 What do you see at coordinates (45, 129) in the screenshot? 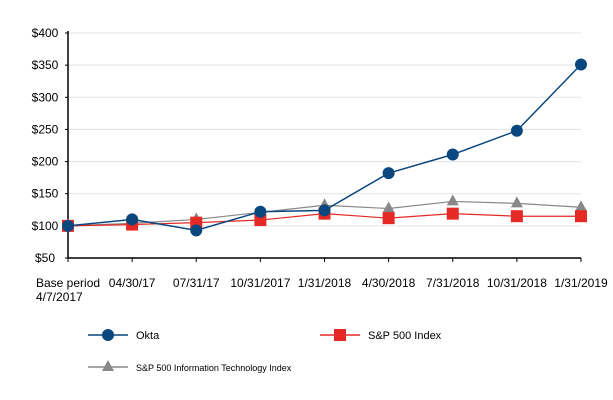
I see `y-tick-label: $250` at bounding box center [45, 129].